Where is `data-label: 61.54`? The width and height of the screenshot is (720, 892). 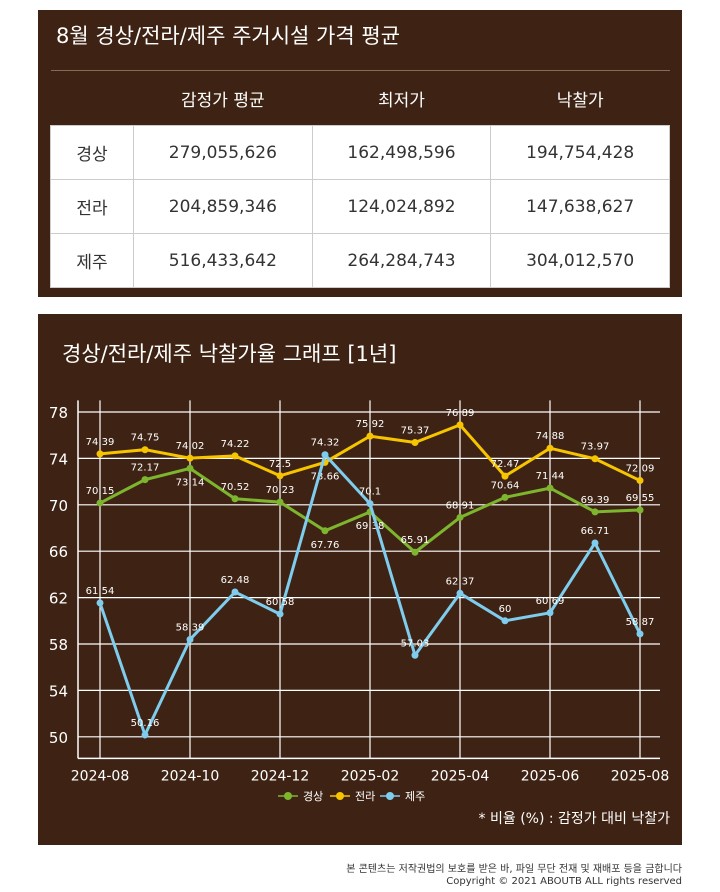 data-label: 61.54 is located at coordinates (100, 591).